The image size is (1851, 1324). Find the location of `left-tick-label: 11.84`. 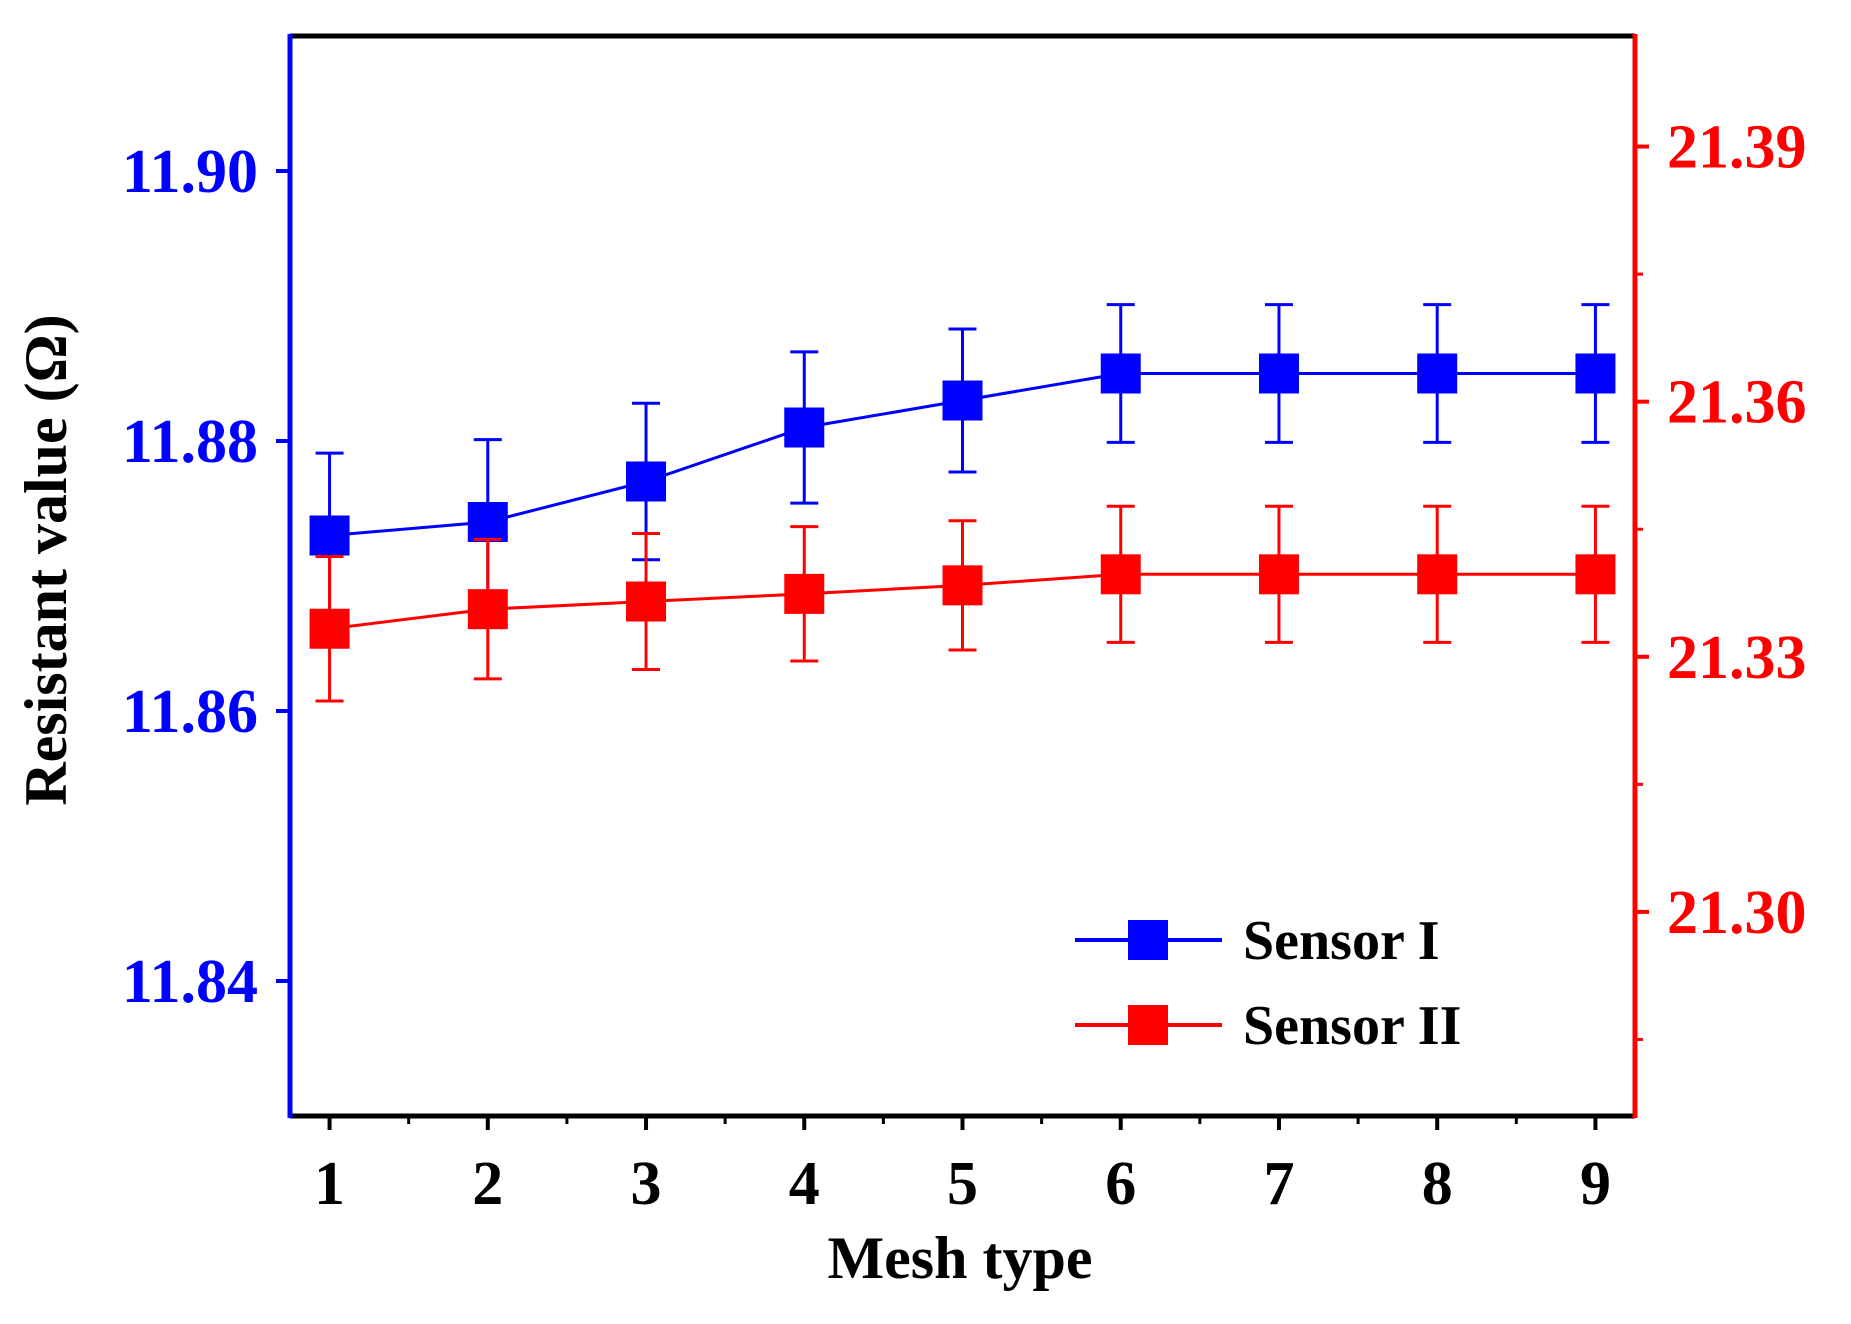

left-tick-label: 11.84 is located at coordinates (190, 982).